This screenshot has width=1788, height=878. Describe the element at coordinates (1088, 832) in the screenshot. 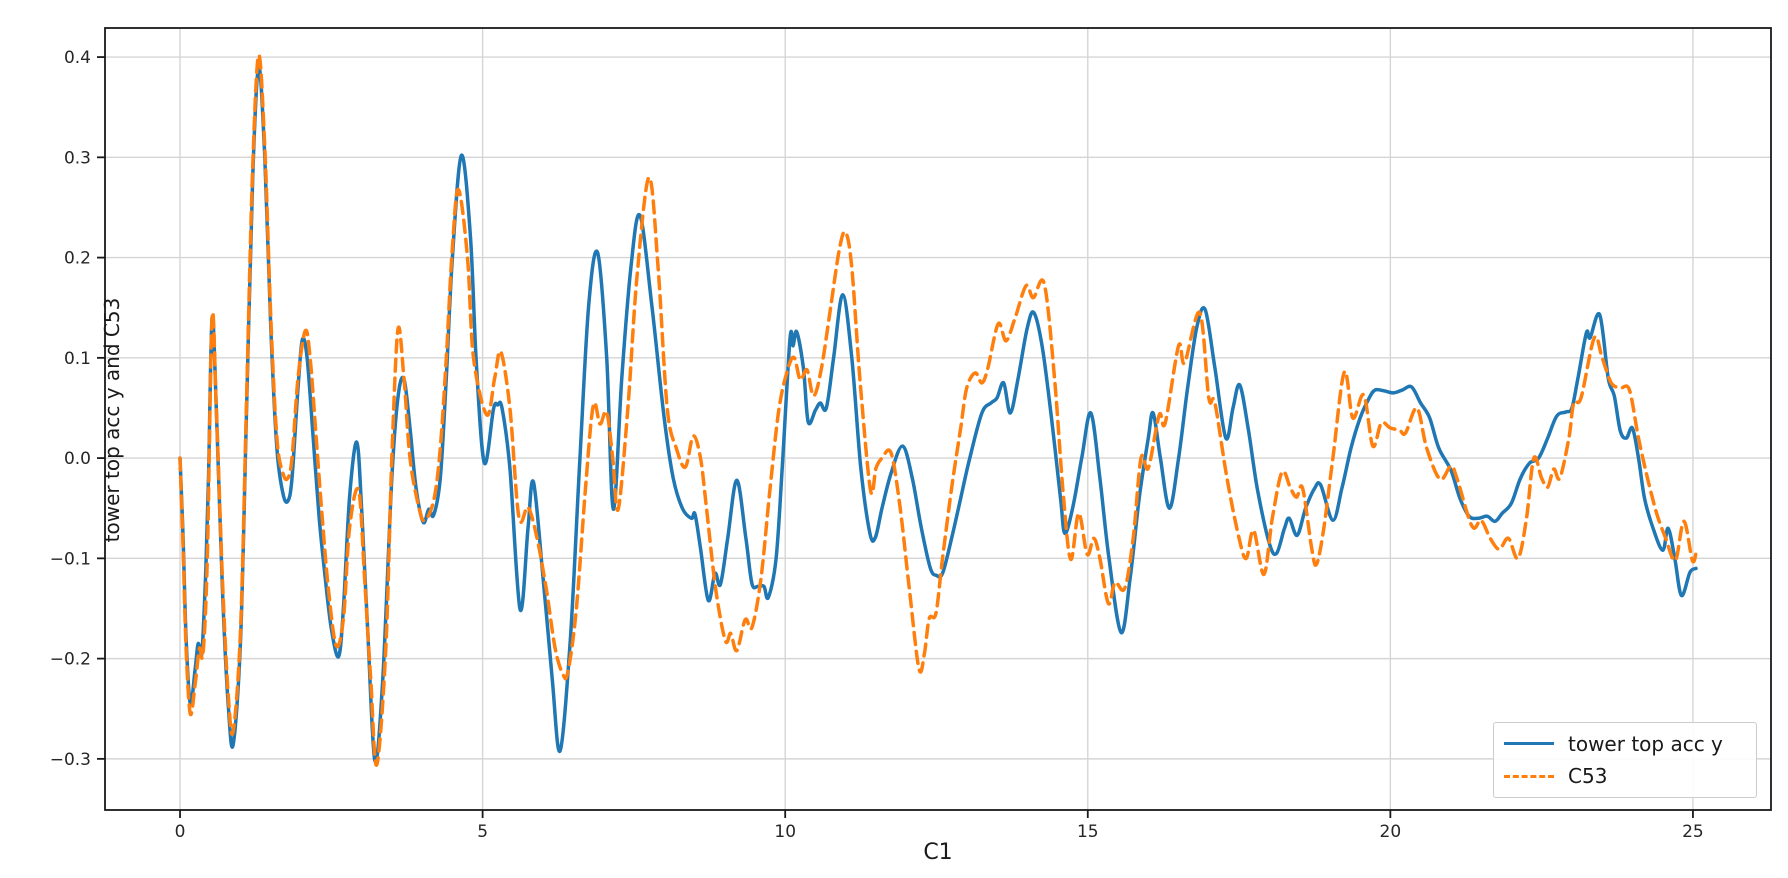

I see `x-tick-label: 15` at that location.